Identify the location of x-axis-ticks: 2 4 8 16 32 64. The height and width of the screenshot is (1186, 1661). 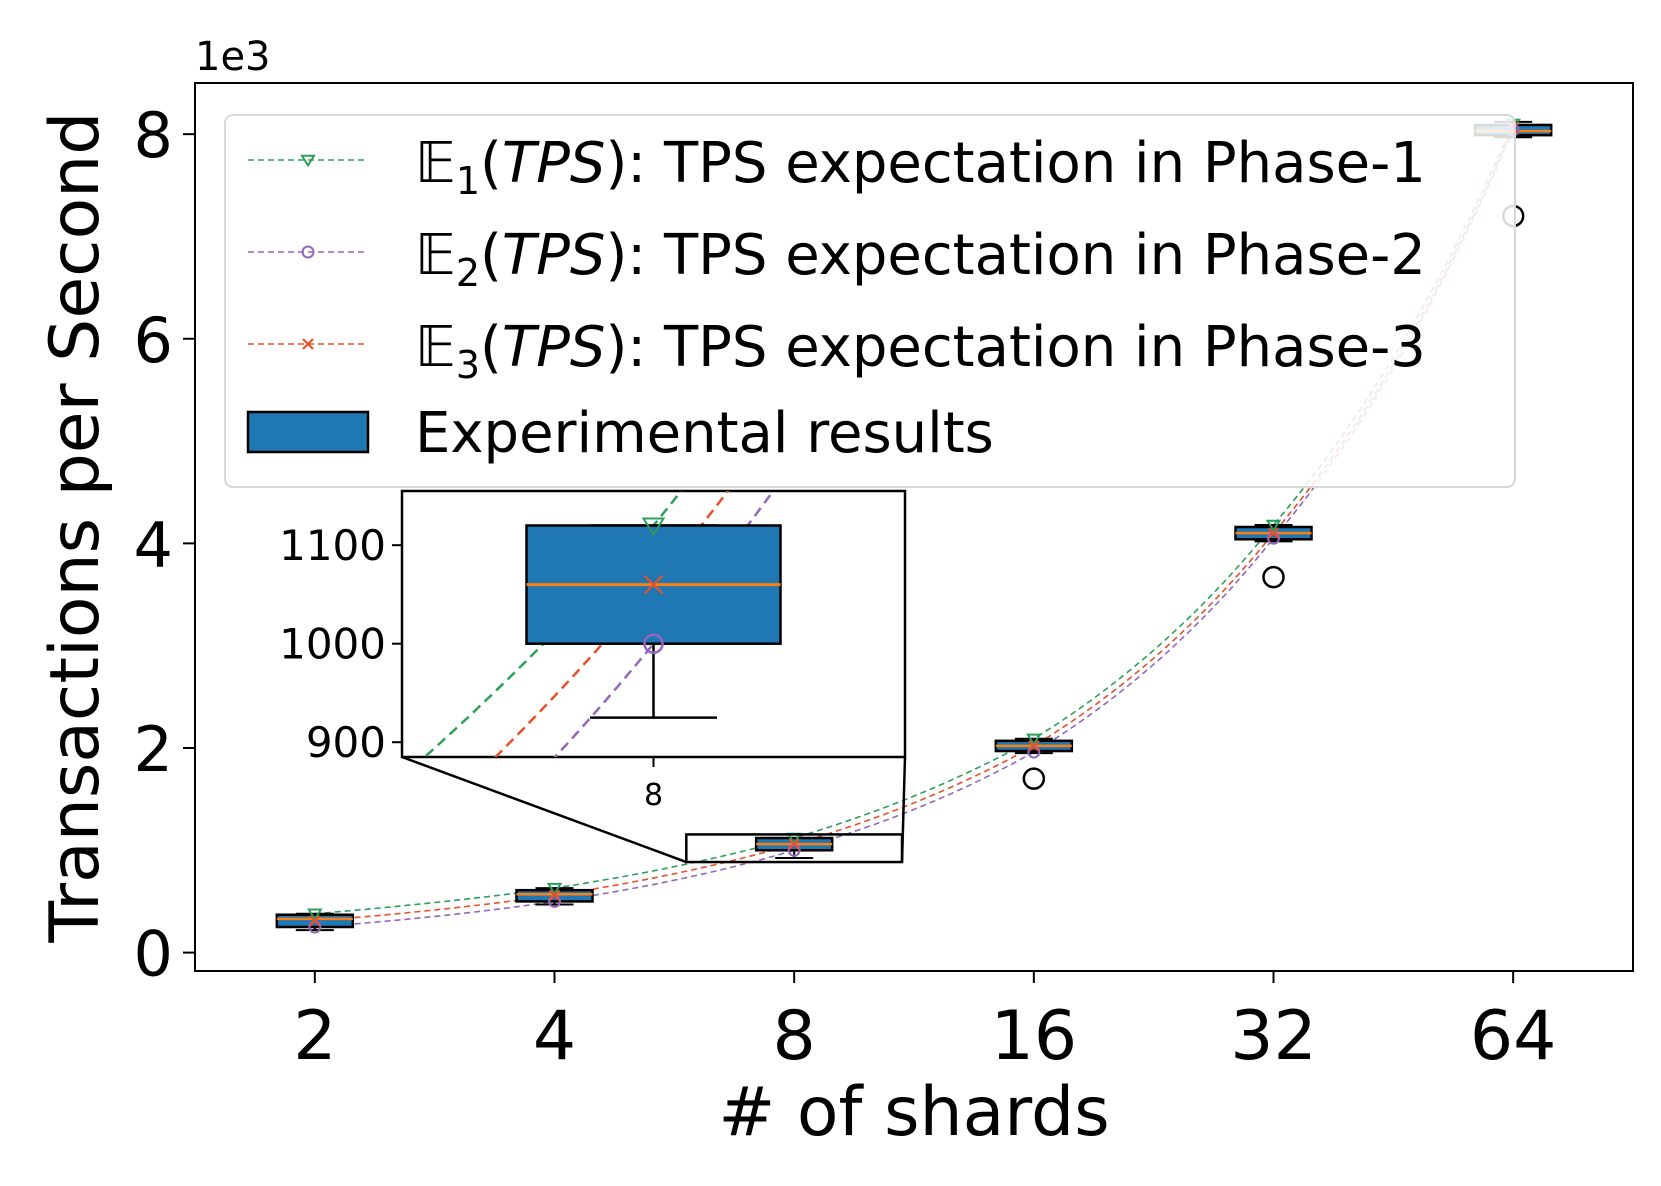
(924, 1023).